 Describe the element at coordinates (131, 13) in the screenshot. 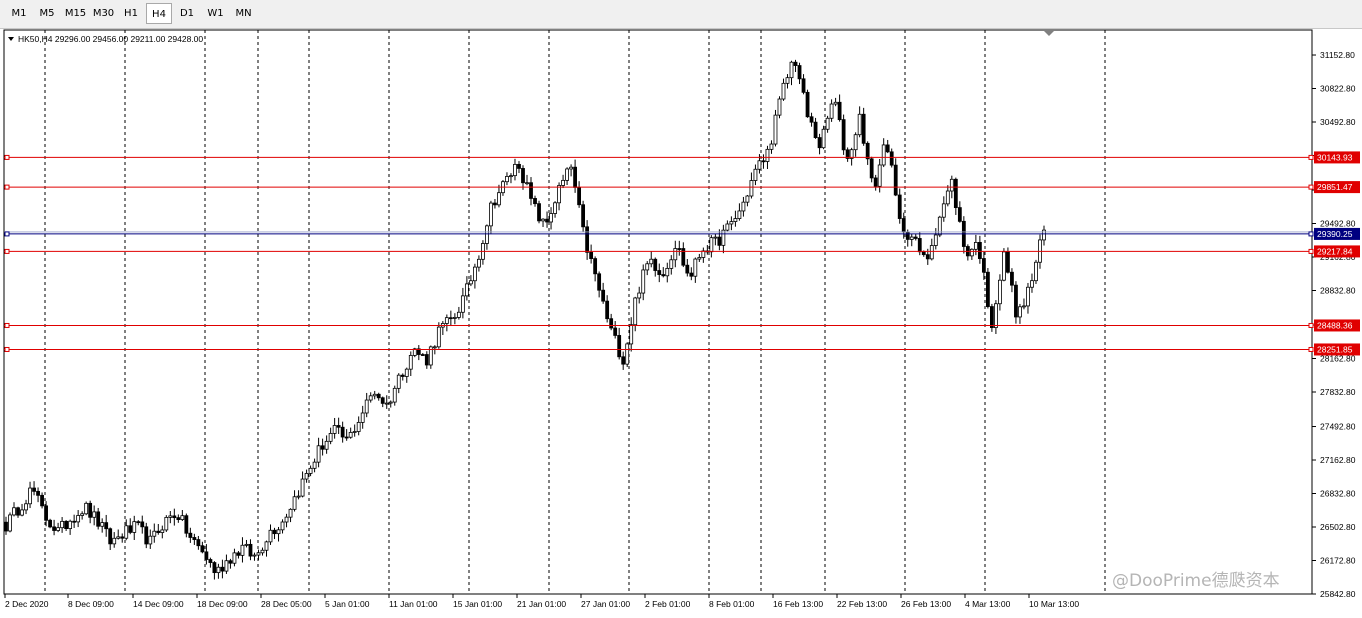

I see `timeframe-button-h1: H1` at that location.